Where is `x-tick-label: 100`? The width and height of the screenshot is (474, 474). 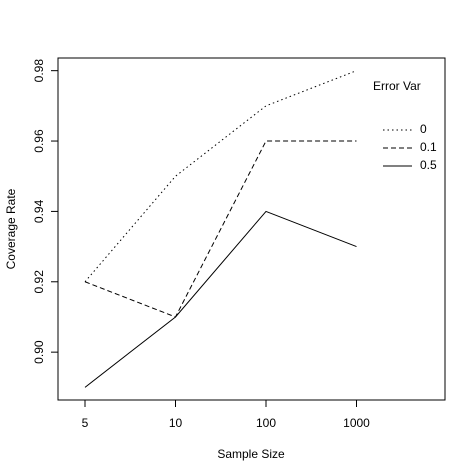
x-tick-label: 100 is located at coordinates (266, 423).